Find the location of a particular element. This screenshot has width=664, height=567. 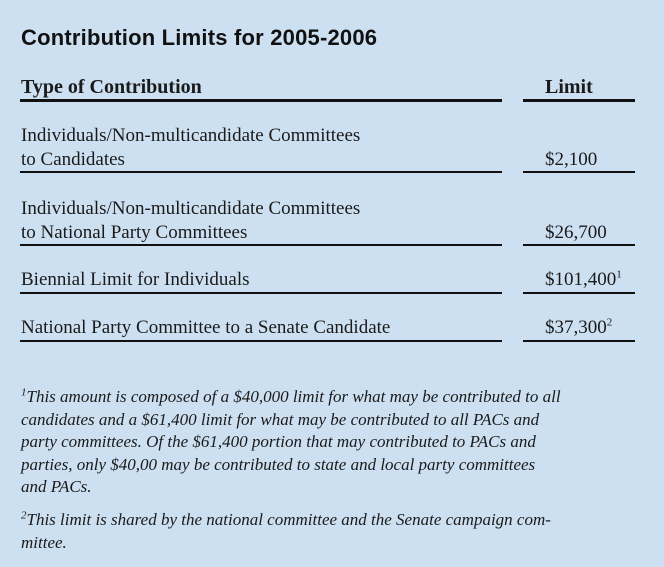

footnote-mark: 1 is located at coordinates (24, 392).